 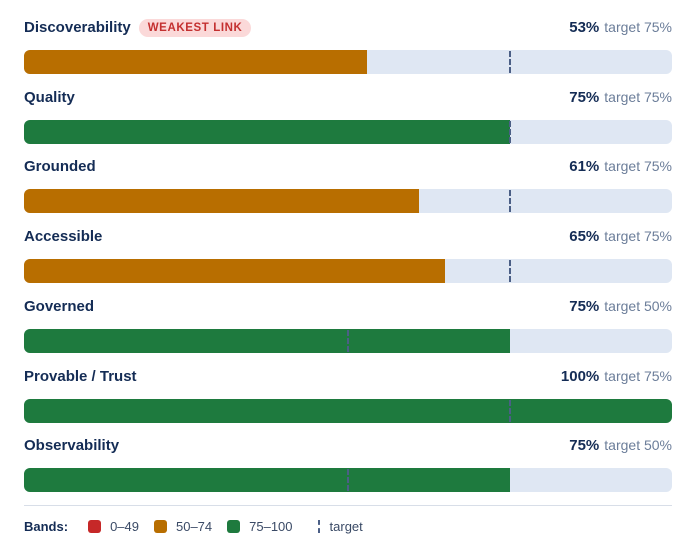 What do you see at coordinates (234, 526) in the screenshot?
I see `legend-swatch-high` at bounding box center [234, 526].